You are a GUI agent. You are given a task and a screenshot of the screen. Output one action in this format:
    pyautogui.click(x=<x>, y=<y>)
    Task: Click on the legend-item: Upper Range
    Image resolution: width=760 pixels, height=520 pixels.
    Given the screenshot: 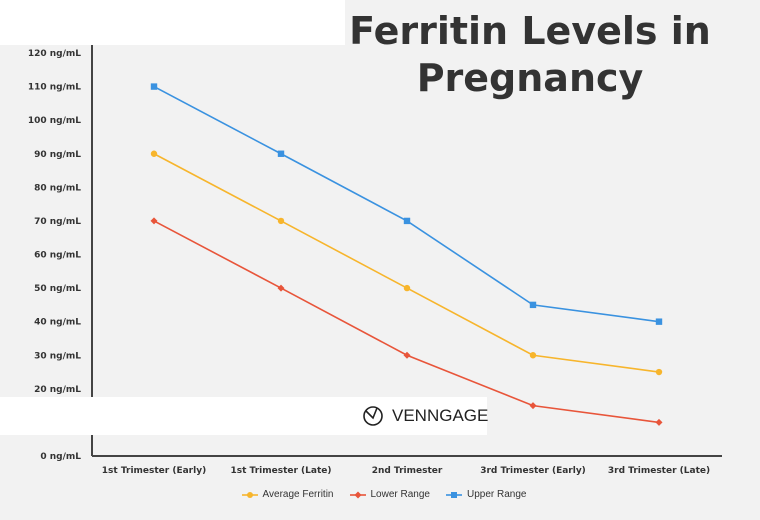 What is the action you would take?
    pyautogui.click(x=486, y=494)
    